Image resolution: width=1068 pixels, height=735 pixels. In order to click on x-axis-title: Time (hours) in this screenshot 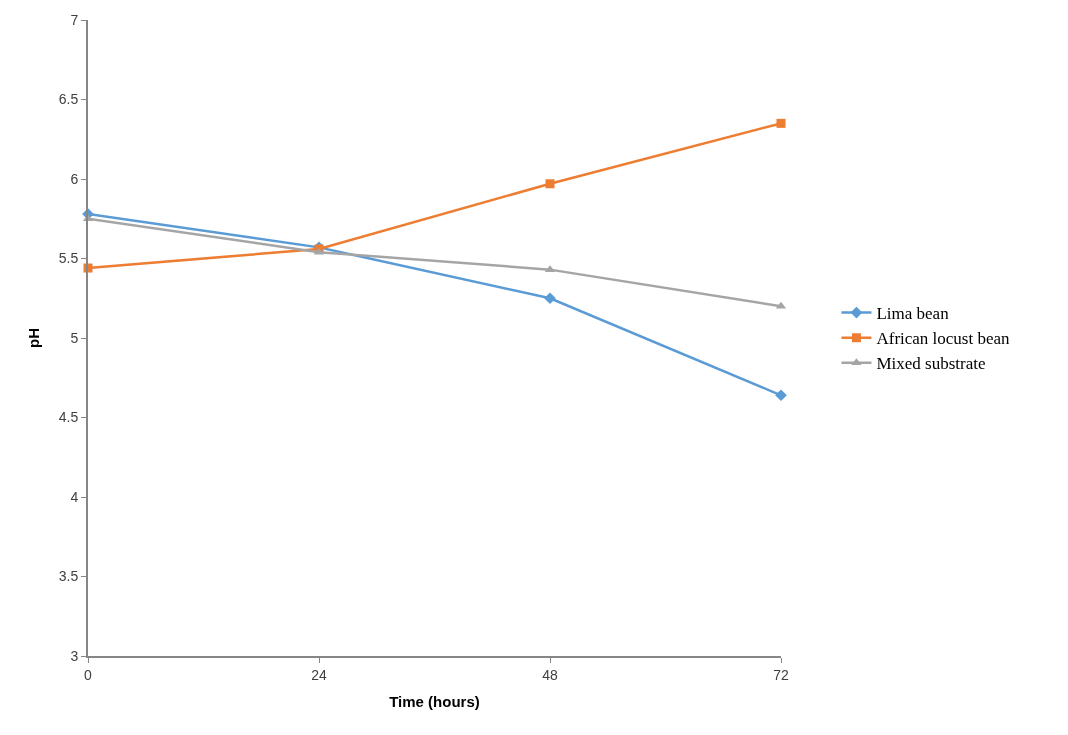, I will do `click(434, 702)`.